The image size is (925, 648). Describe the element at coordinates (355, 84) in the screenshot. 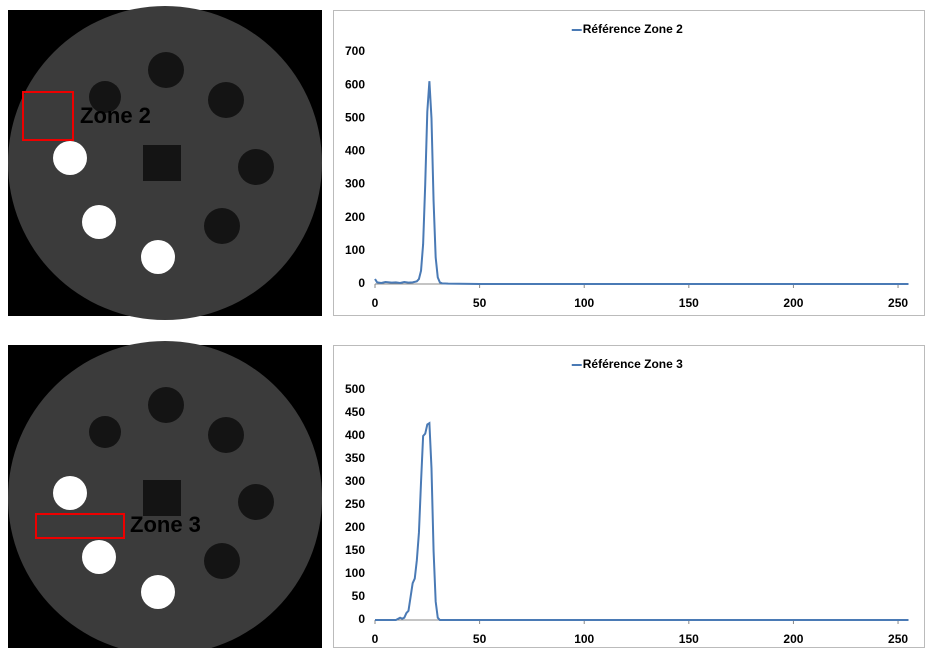

I see `y-tick-label: 600` at that location.